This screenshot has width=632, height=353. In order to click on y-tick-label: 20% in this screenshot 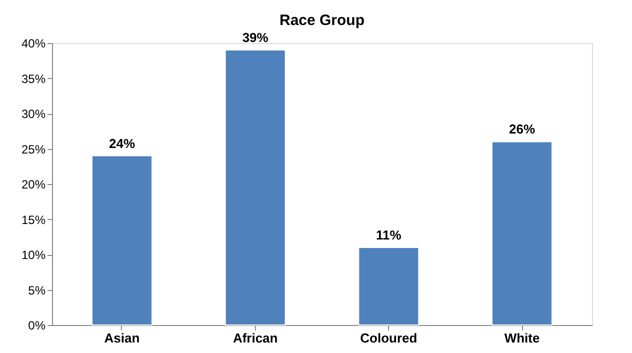, I will do `click(33, 185)`.